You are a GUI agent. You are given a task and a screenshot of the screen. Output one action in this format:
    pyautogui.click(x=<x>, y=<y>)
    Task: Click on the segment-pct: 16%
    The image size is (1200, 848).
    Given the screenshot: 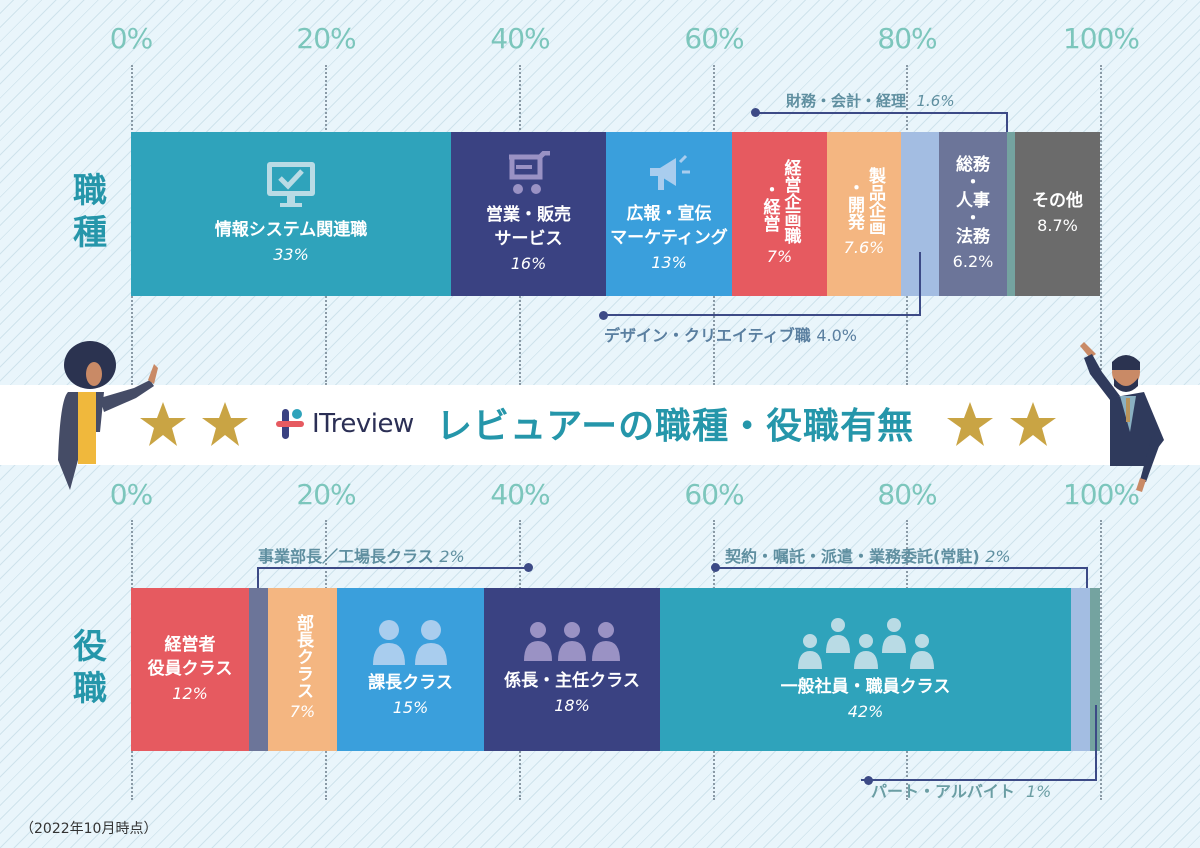 What is the action you would take?
    pyautogui.click(x=528, y=263)
    